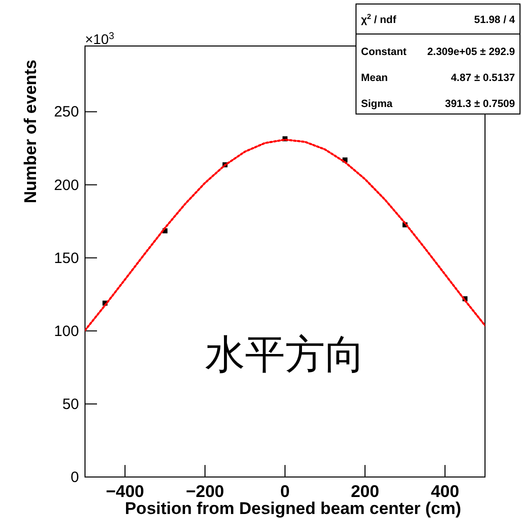 This screenshot has width=522, height=519. I want to click on y-tick-label: 0, so click(74, 477).